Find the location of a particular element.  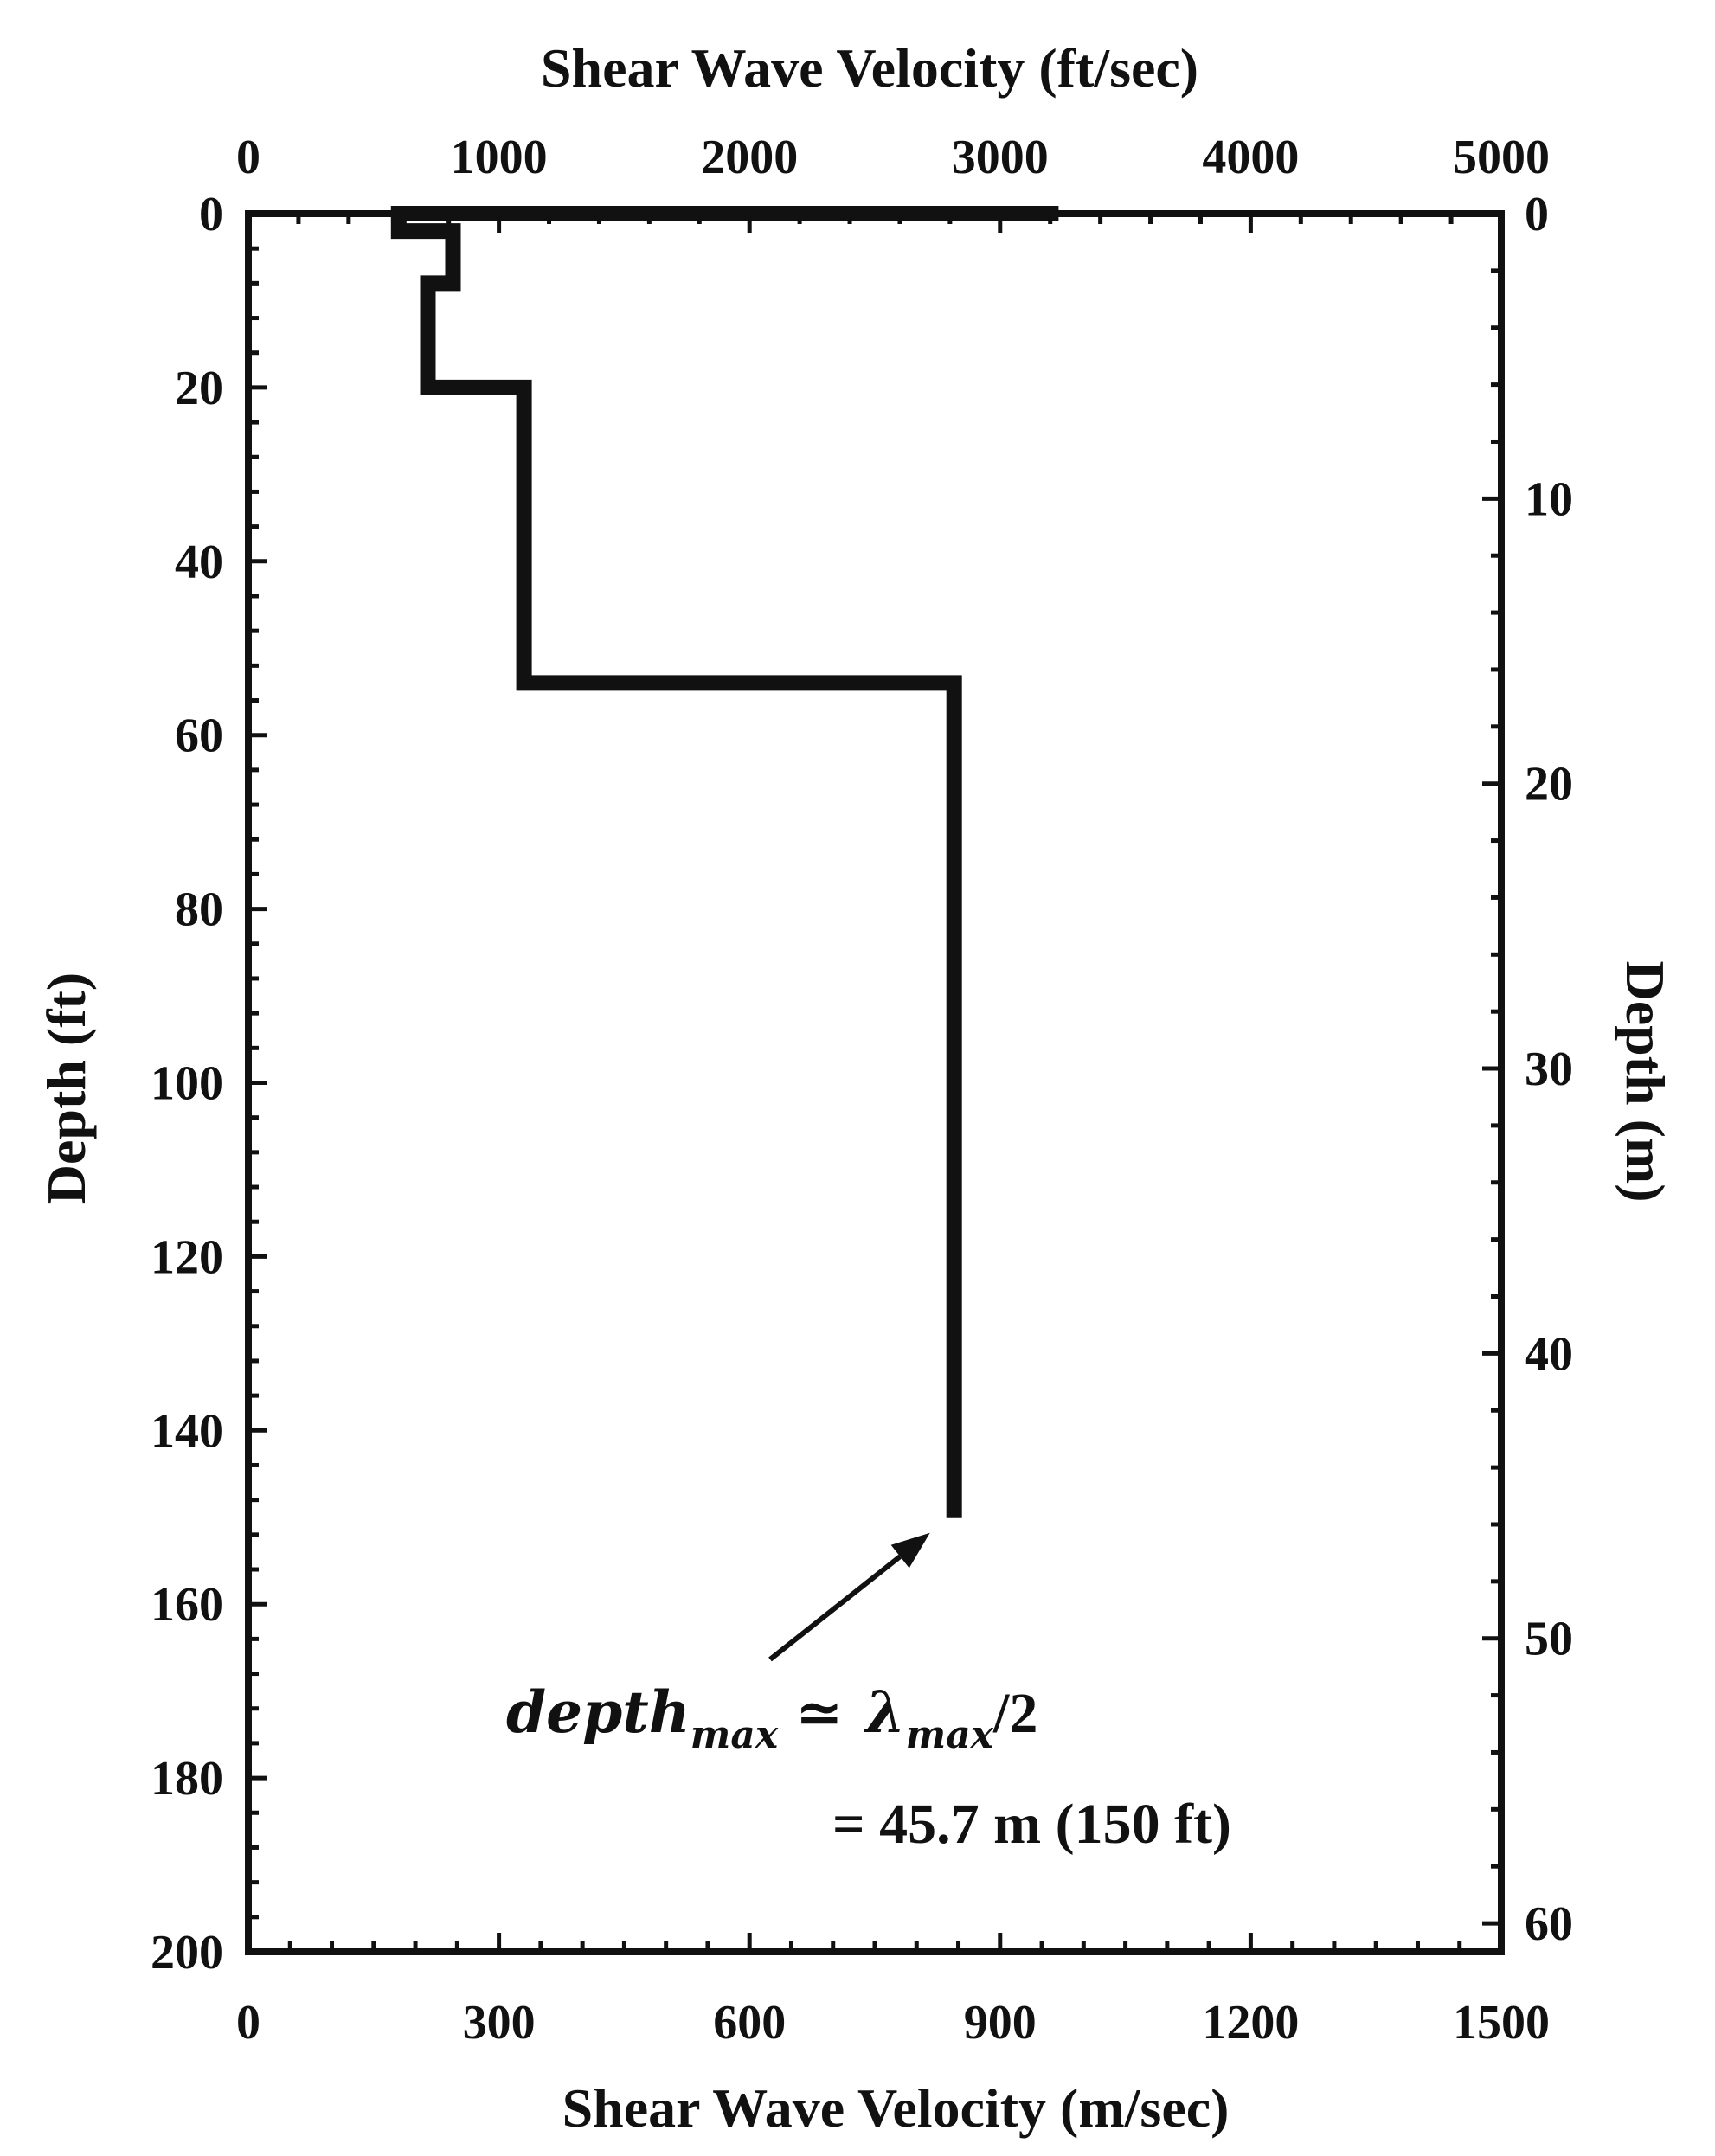

annotation-depth-symbol: depth is located at coordinates (598, 1712).